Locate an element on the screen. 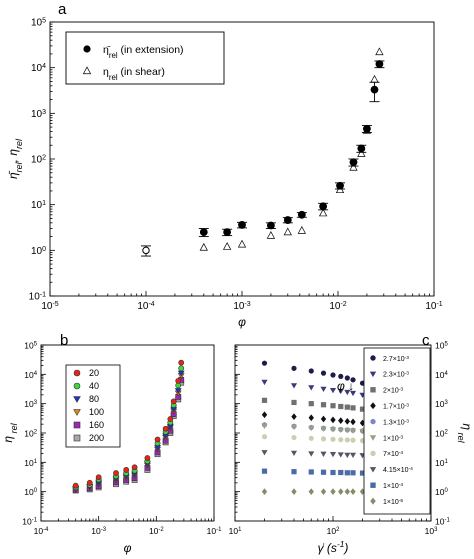  y-tick-label: 10⁰ is located at coordinates (38, 250).